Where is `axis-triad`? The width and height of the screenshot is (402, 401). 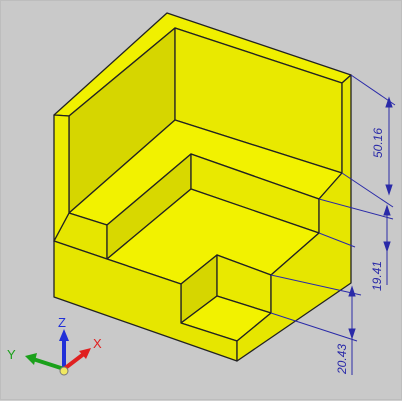 axis-triad is located at coordinates (58, 352).